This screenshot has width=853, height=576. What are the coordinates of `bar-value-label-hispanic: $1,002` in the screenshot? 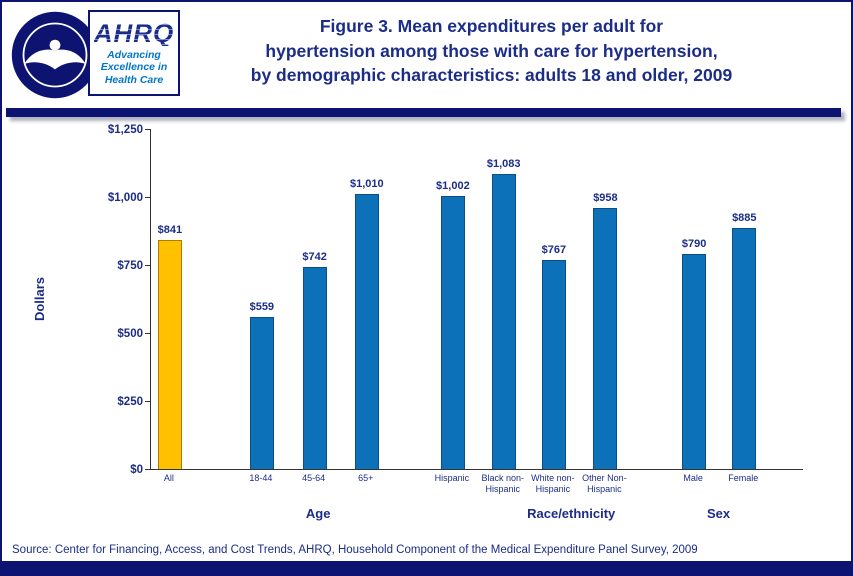 It's located at (453, 186).